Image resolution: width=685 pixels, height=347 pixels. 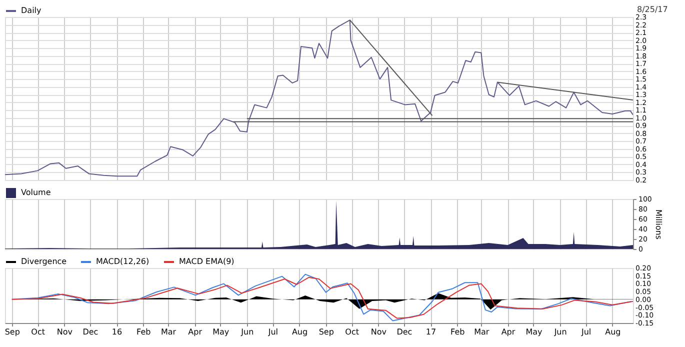 I want to click on x-tick-label: 16, so click(x=117, y=332).